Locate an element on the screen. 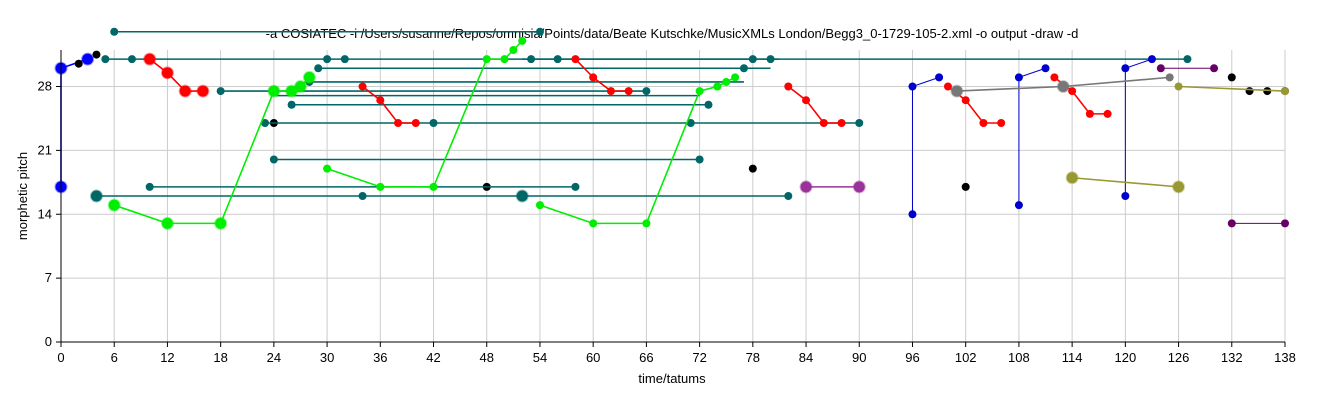 The height and width of the screenshot is (401, 1344). y-tick-label: 0 is located at coordinates (48, 341).